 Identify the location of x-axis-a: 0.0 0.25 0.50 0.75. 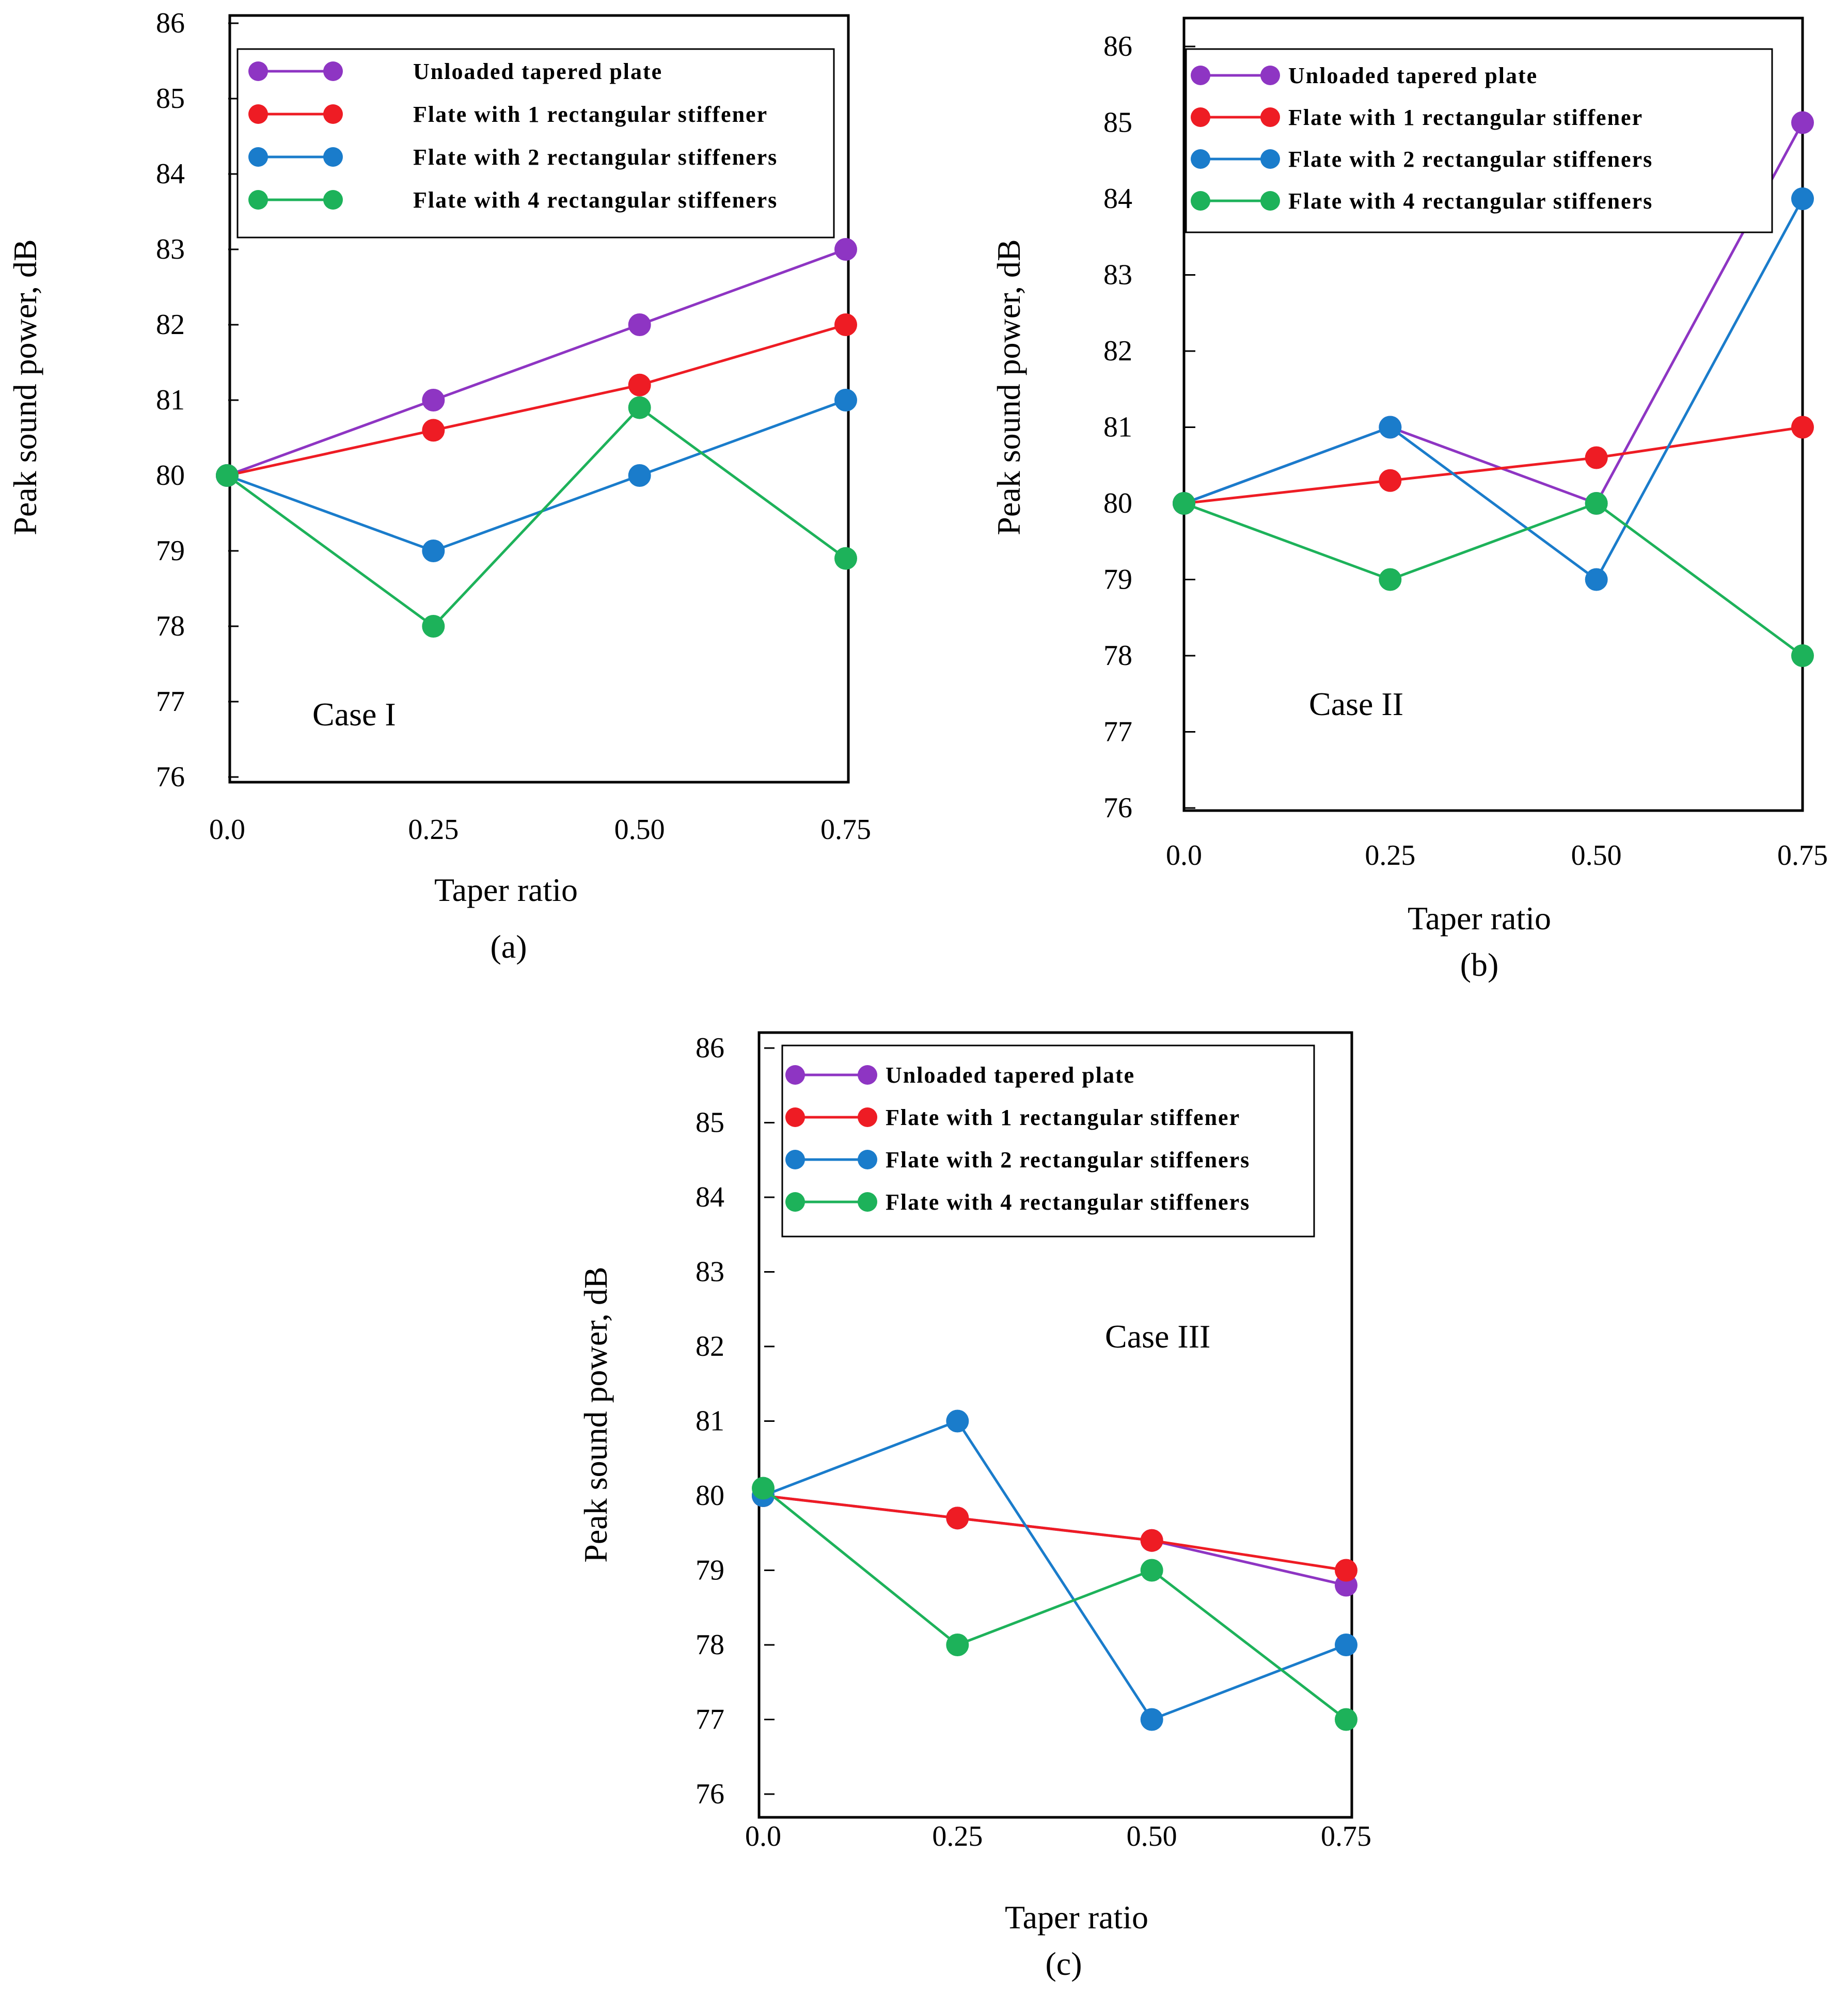
(540, 830).